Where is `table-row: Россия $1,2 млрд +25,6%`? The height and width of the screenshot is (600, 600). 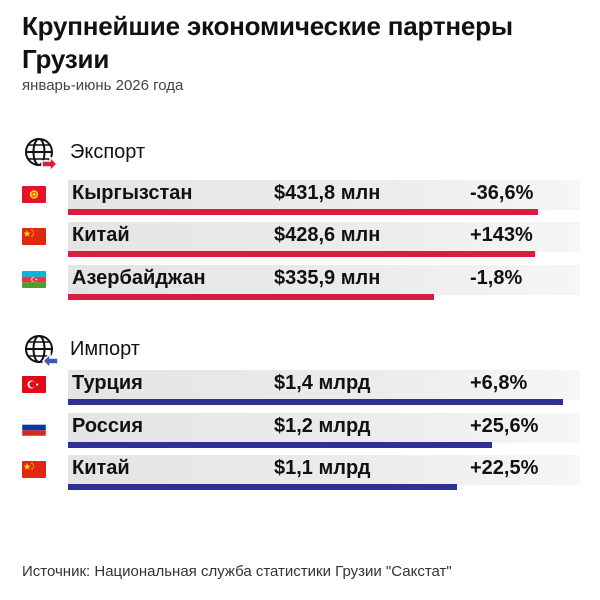
table-row: Россия $1,2 млрд +25,6% is located at coordinates (300, 432).